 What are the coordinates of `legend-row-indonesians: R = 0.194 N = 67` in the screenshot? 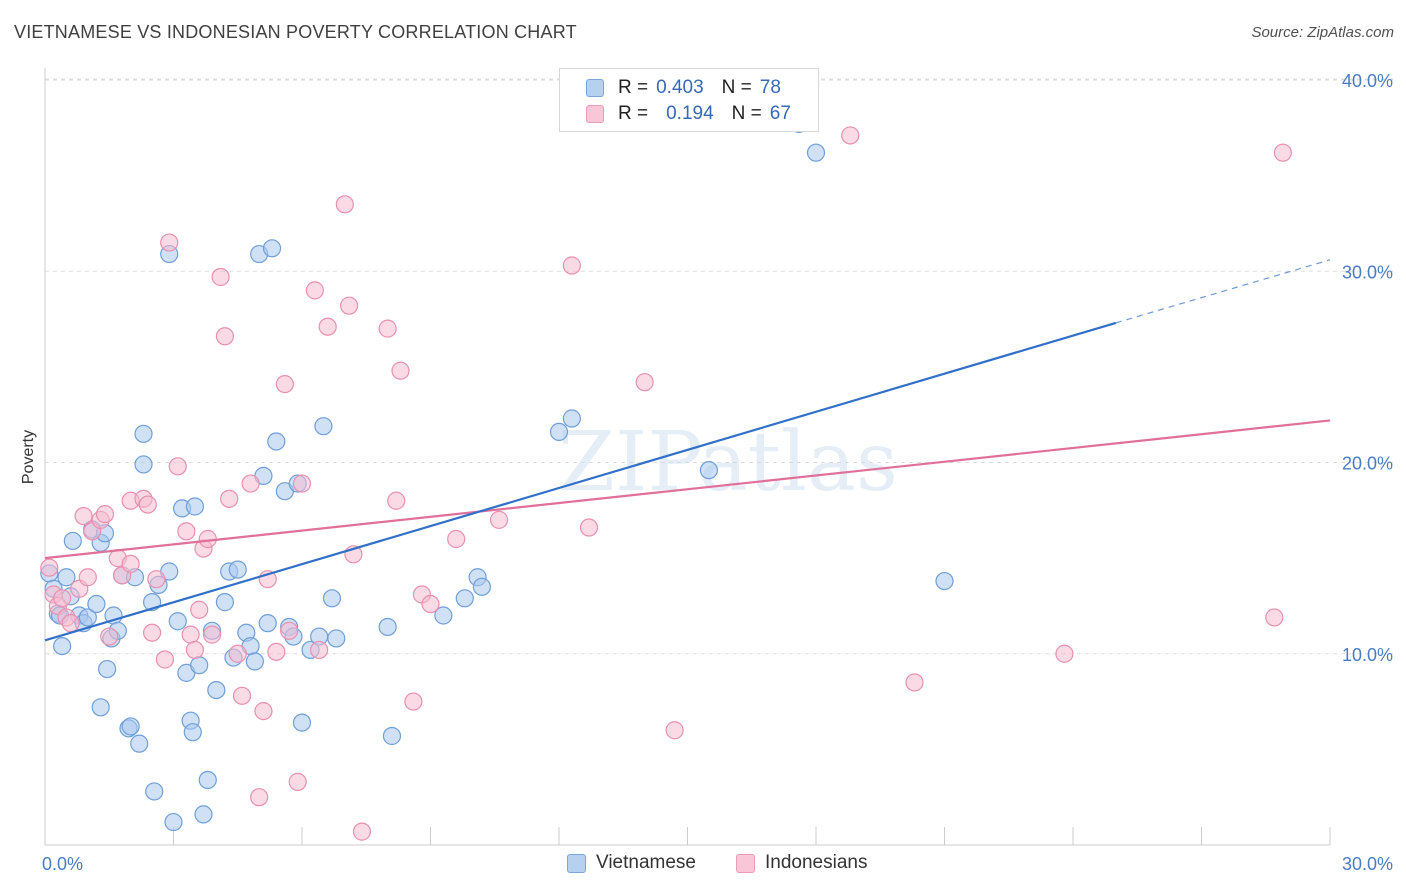 It's located at (688, 114).